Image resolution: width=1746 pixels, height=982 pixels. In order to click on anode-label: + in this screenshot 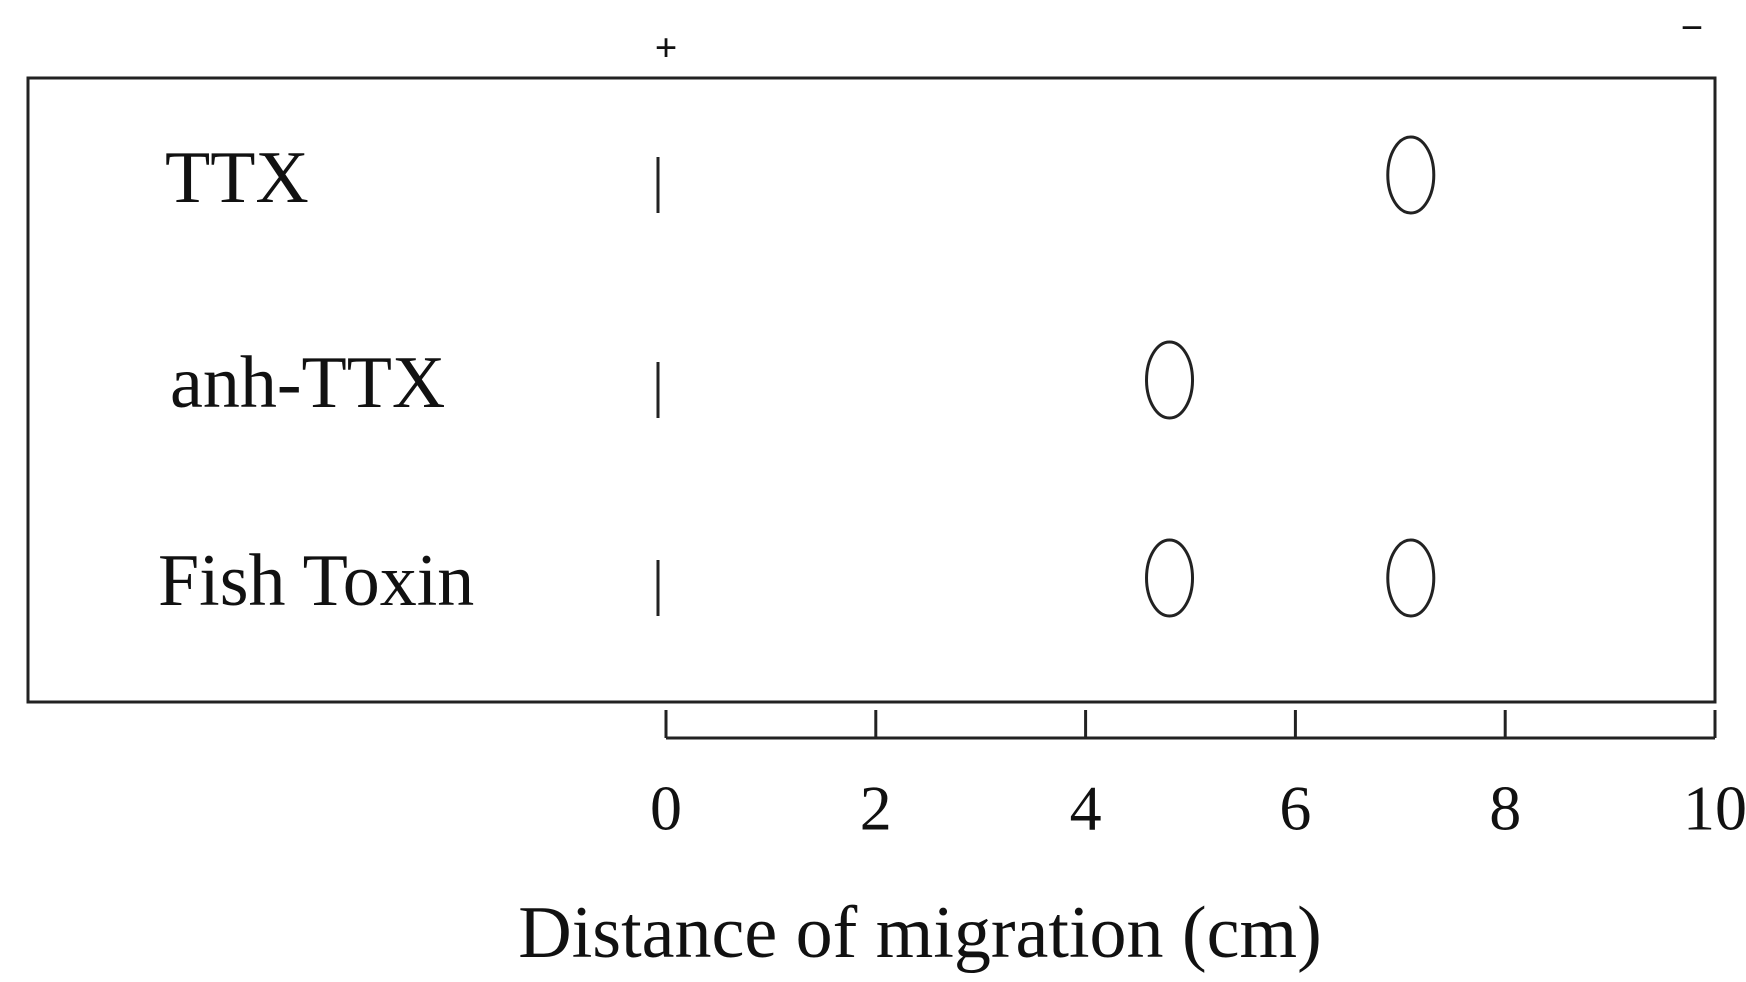, I will do `click(666, 47)`.